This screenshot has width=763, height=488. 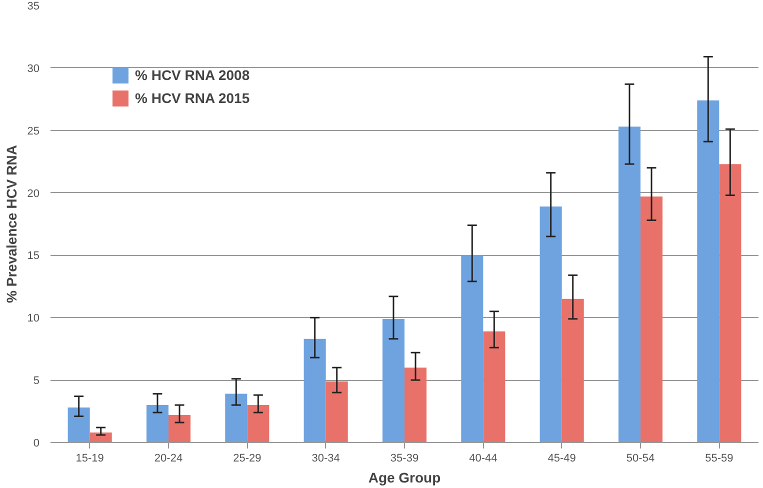 What do you see at coordinates (247, 458) in the screenshot?
I see `x-tick-label: 25-29` at bounding box center [247, 458].